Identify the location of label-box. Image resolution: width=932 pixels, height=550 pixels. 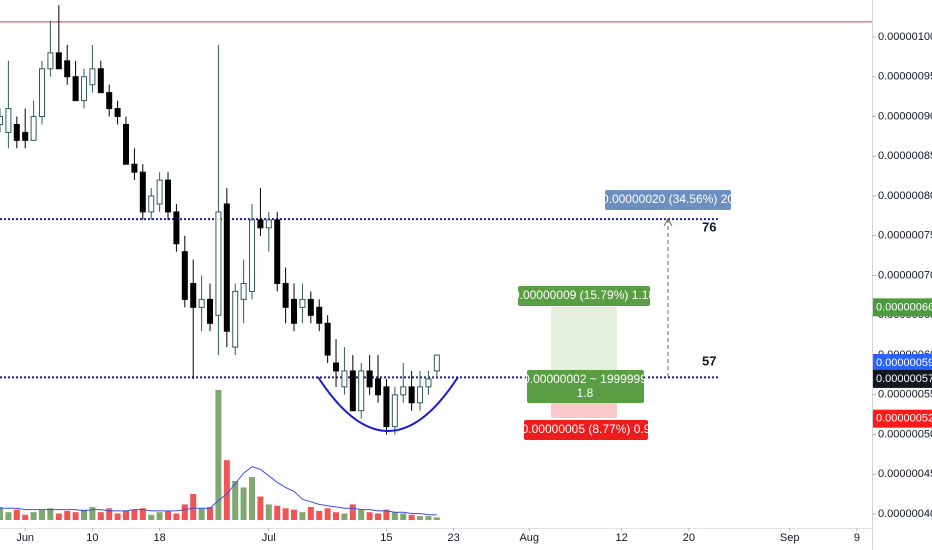
(584, 296).